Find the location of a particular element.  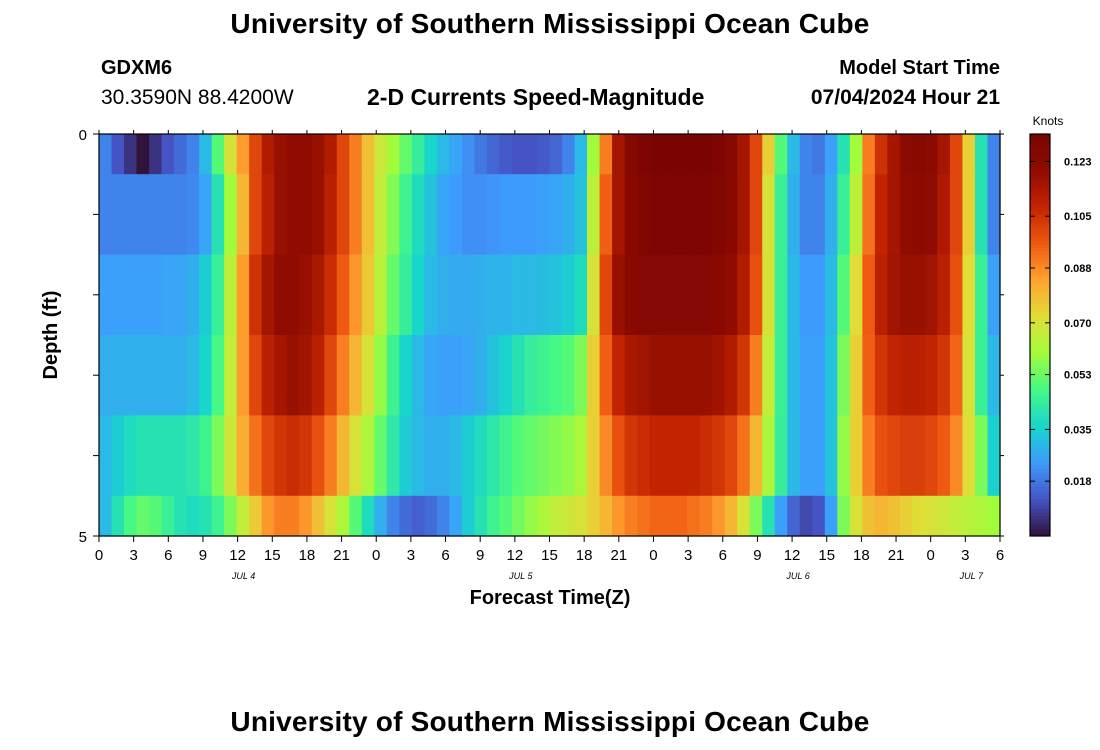

x-tick-label: 21 is located at coordinates (896, 555).